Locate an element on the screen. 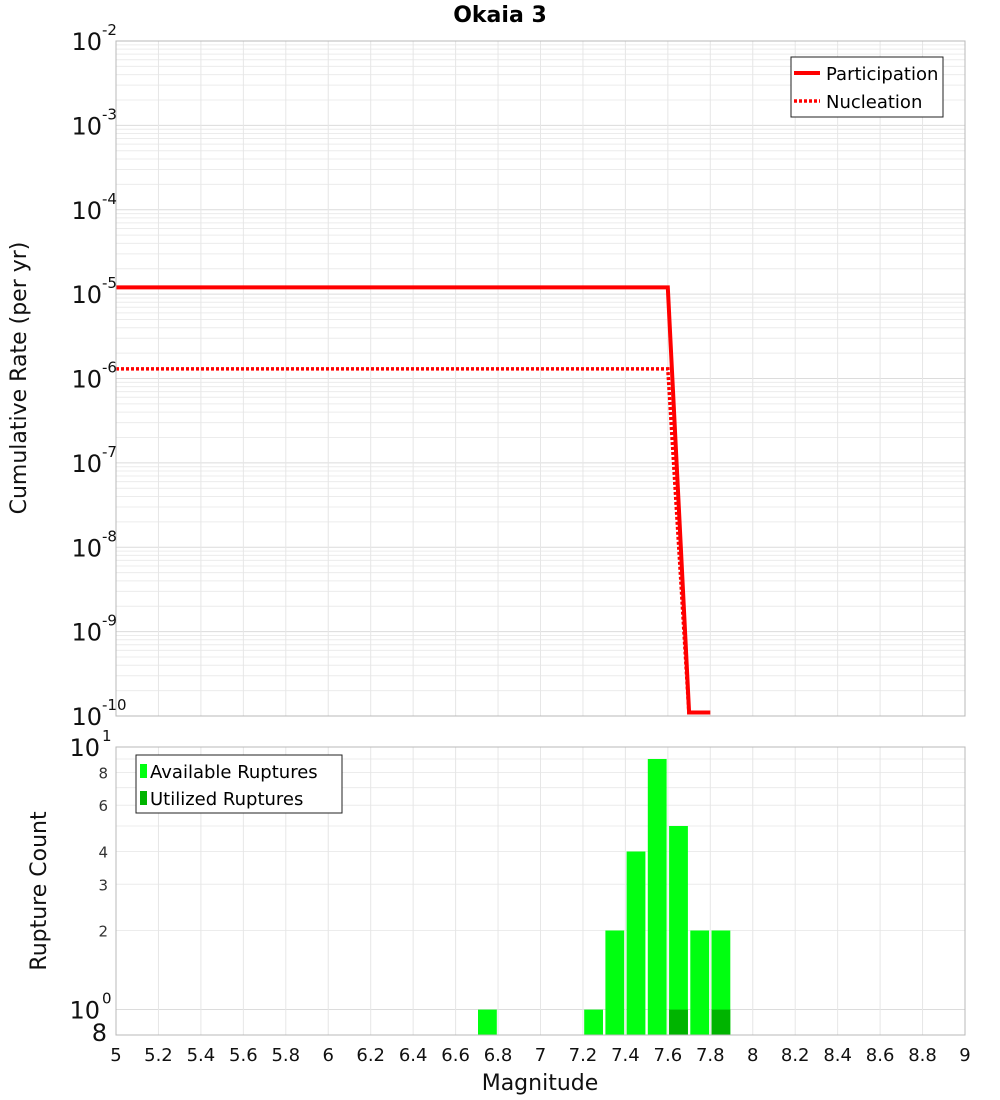 The width and height of the screenshot is (1000, 1100). rate-plot-legend: Participation Nucleation is located at coordinates (867, 87).